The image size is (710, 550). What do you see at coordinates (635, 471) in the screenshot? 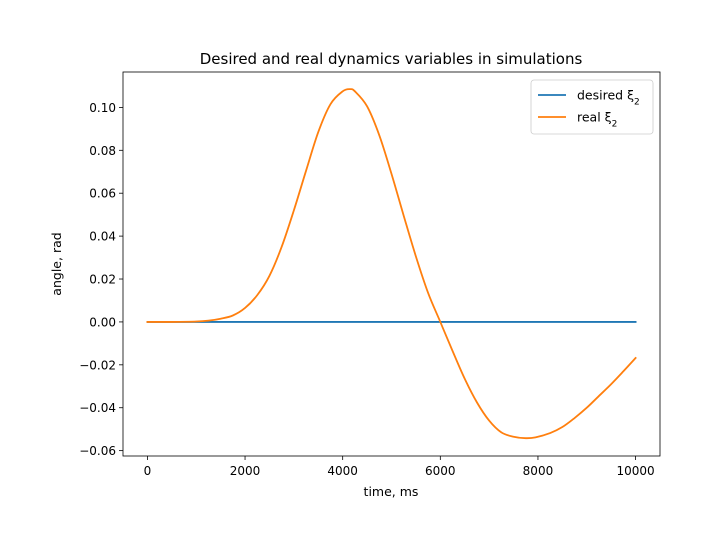
I see `x-tick-label: 10000` at bounding box center [635, 471].